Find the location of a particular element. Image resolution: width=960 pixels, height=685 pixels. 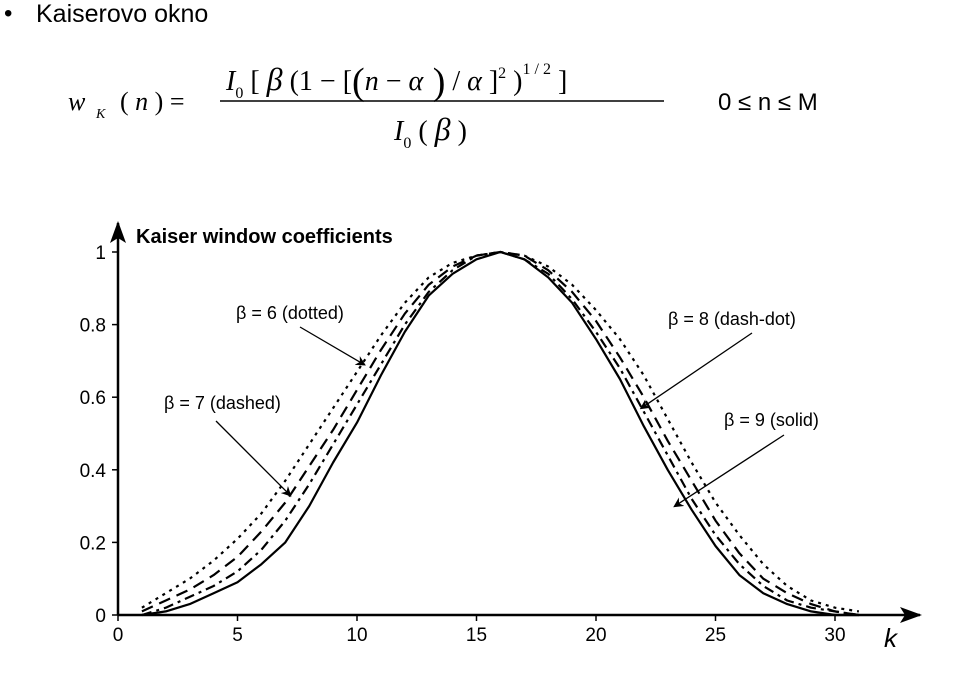

formula-denominator: I0 ( β ) is located at coordinates (430, 131).